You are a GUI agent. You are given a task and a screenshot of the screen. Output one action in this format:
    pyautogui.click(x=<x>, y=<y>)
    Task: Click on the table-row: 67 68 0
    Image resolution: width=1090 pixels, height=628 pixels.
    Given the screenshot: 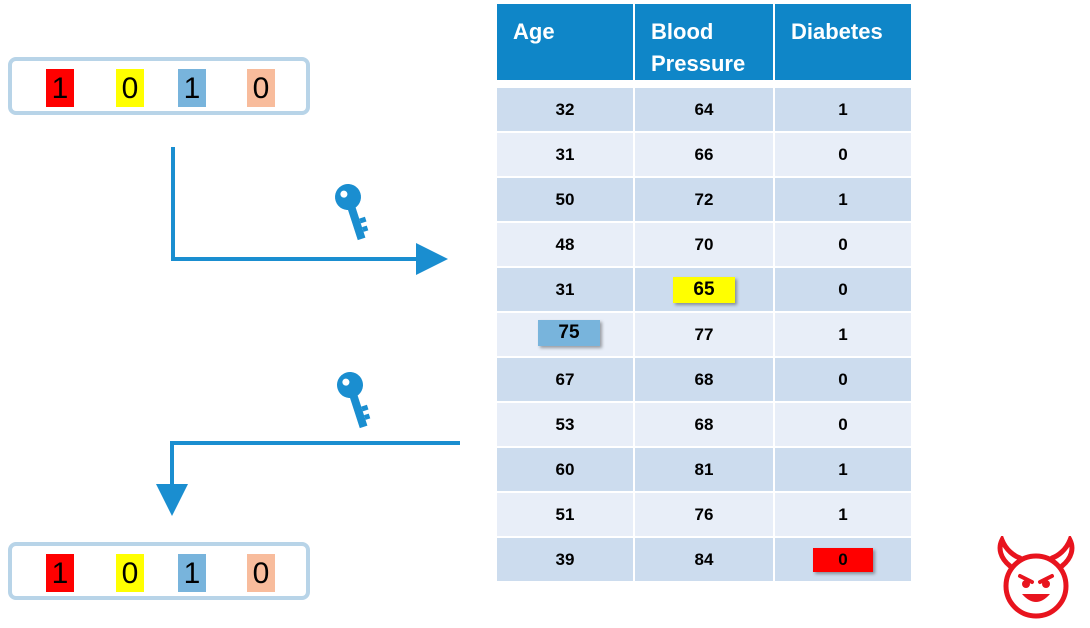 What is the action you would take?
    pyautogui.click(x=704, y=380)
    